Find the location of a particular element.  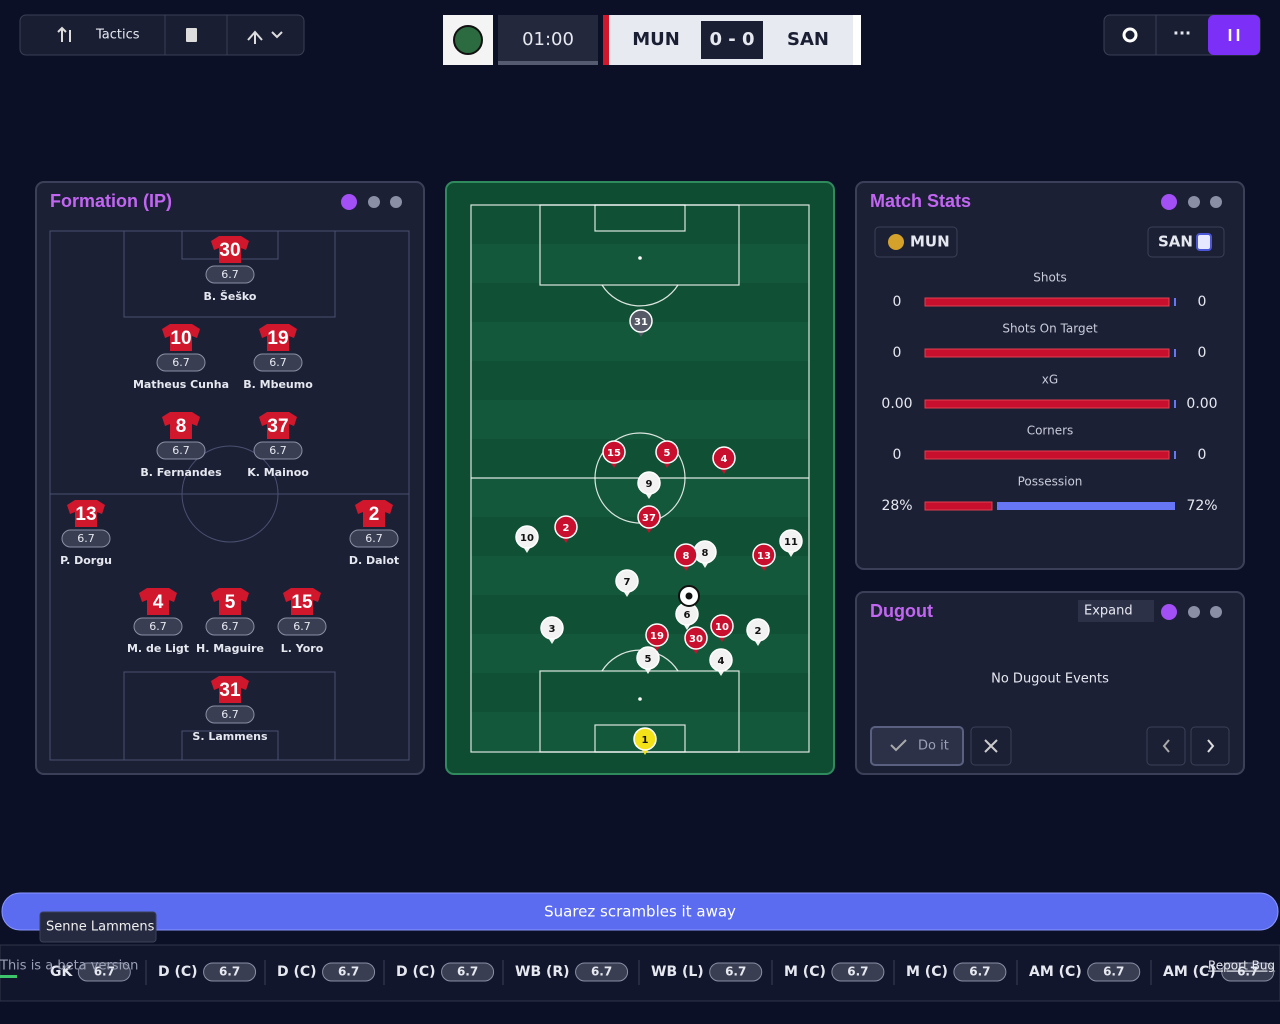

away-team: SAN is located at coordinates (1175, 242).